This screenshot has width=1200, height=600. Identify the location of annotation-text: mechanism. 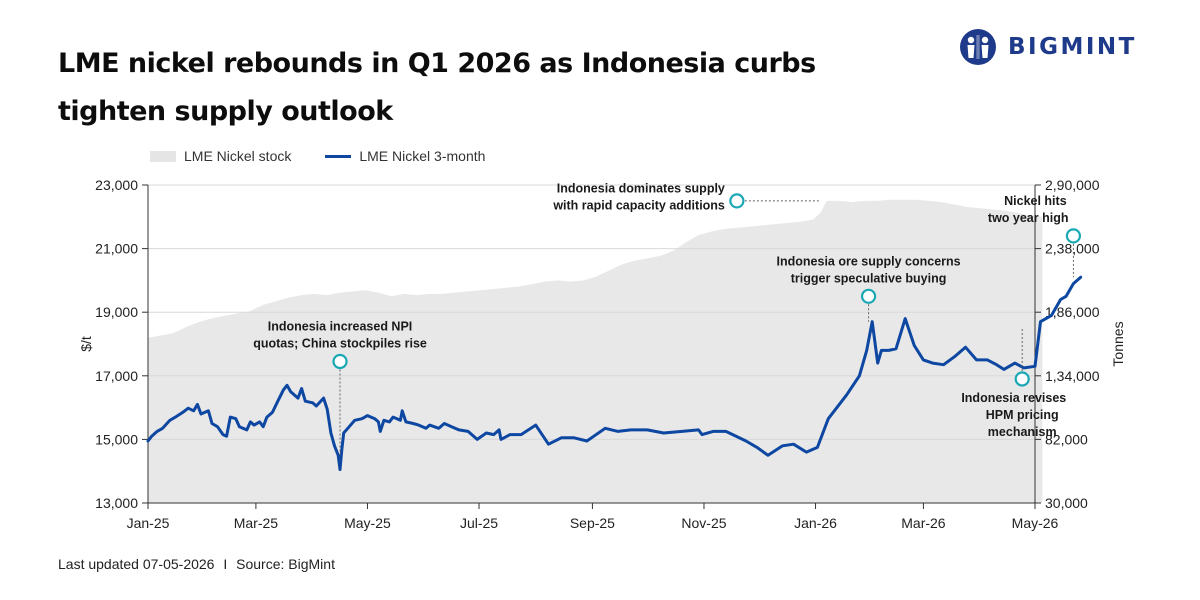
(1022, 432).